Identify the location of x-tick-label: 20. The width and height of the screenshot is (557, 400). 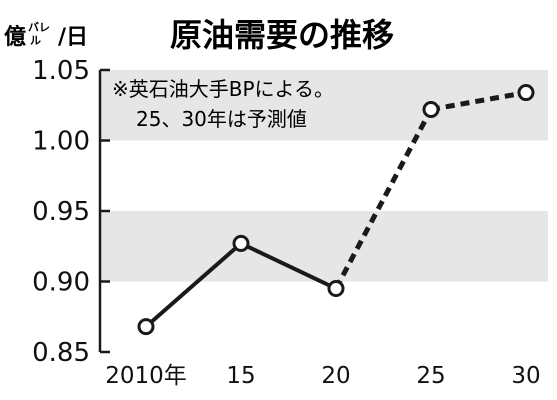
(335, 376).